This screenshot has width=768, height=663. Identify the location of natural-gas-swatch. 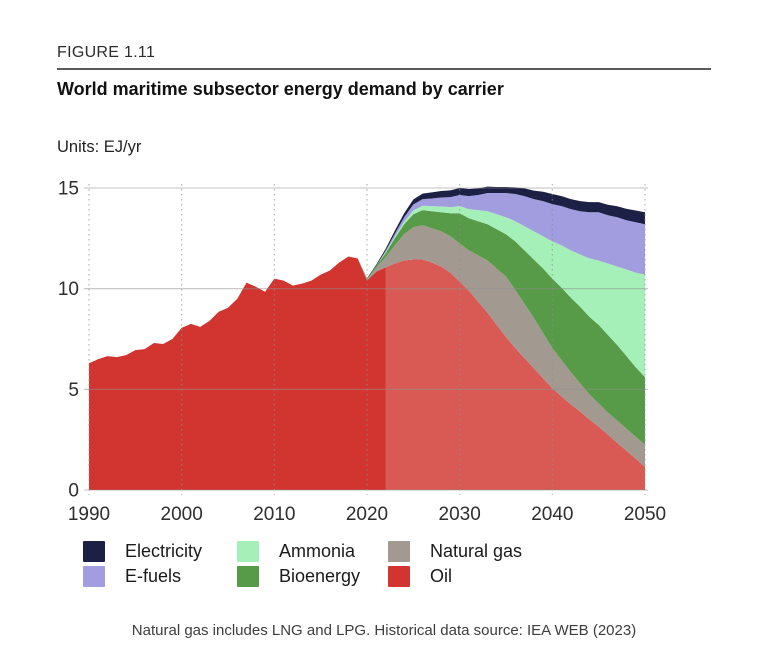
(399, 551).